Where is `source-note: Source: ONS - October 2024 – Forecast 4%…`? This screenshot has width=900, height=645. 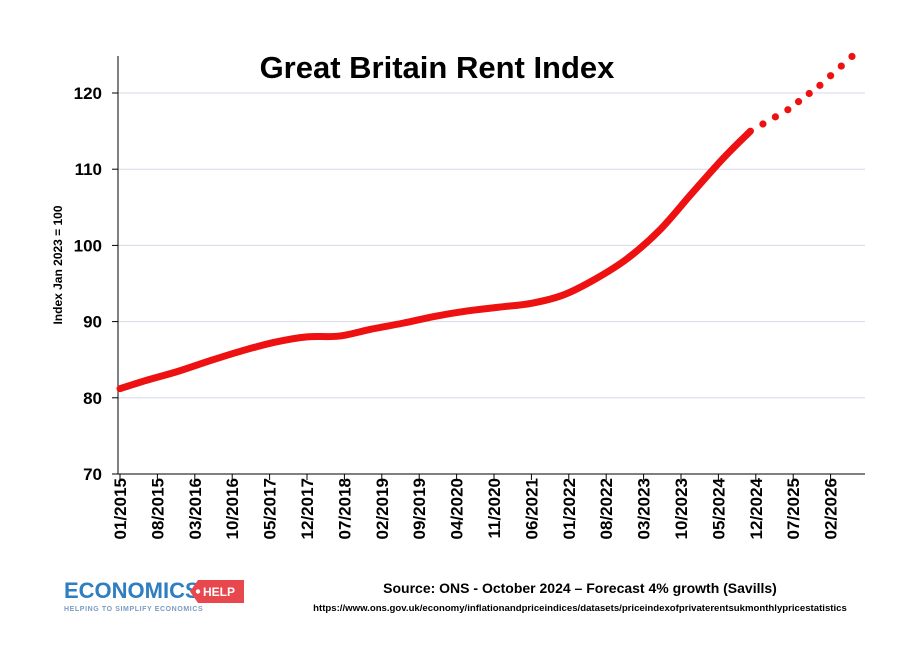 source-note: Source: ONS - October 2024 – Forecast 4%… is located at coordinates (580, 588).